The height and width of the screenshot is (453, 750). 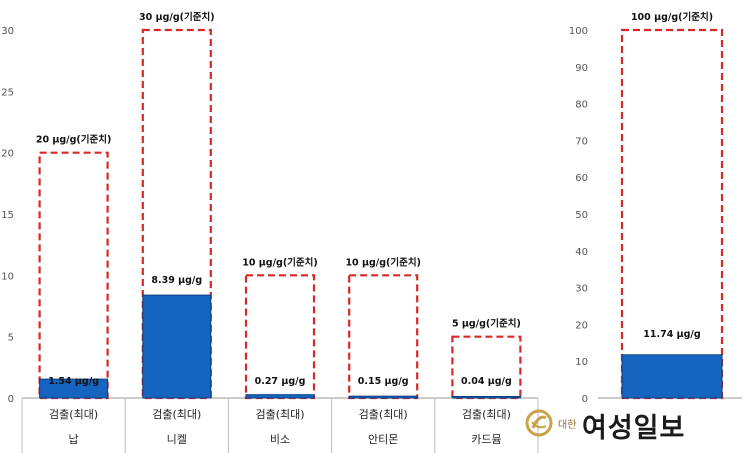 I want to click on y-tick-label: 50, so click(x=581, y=215).